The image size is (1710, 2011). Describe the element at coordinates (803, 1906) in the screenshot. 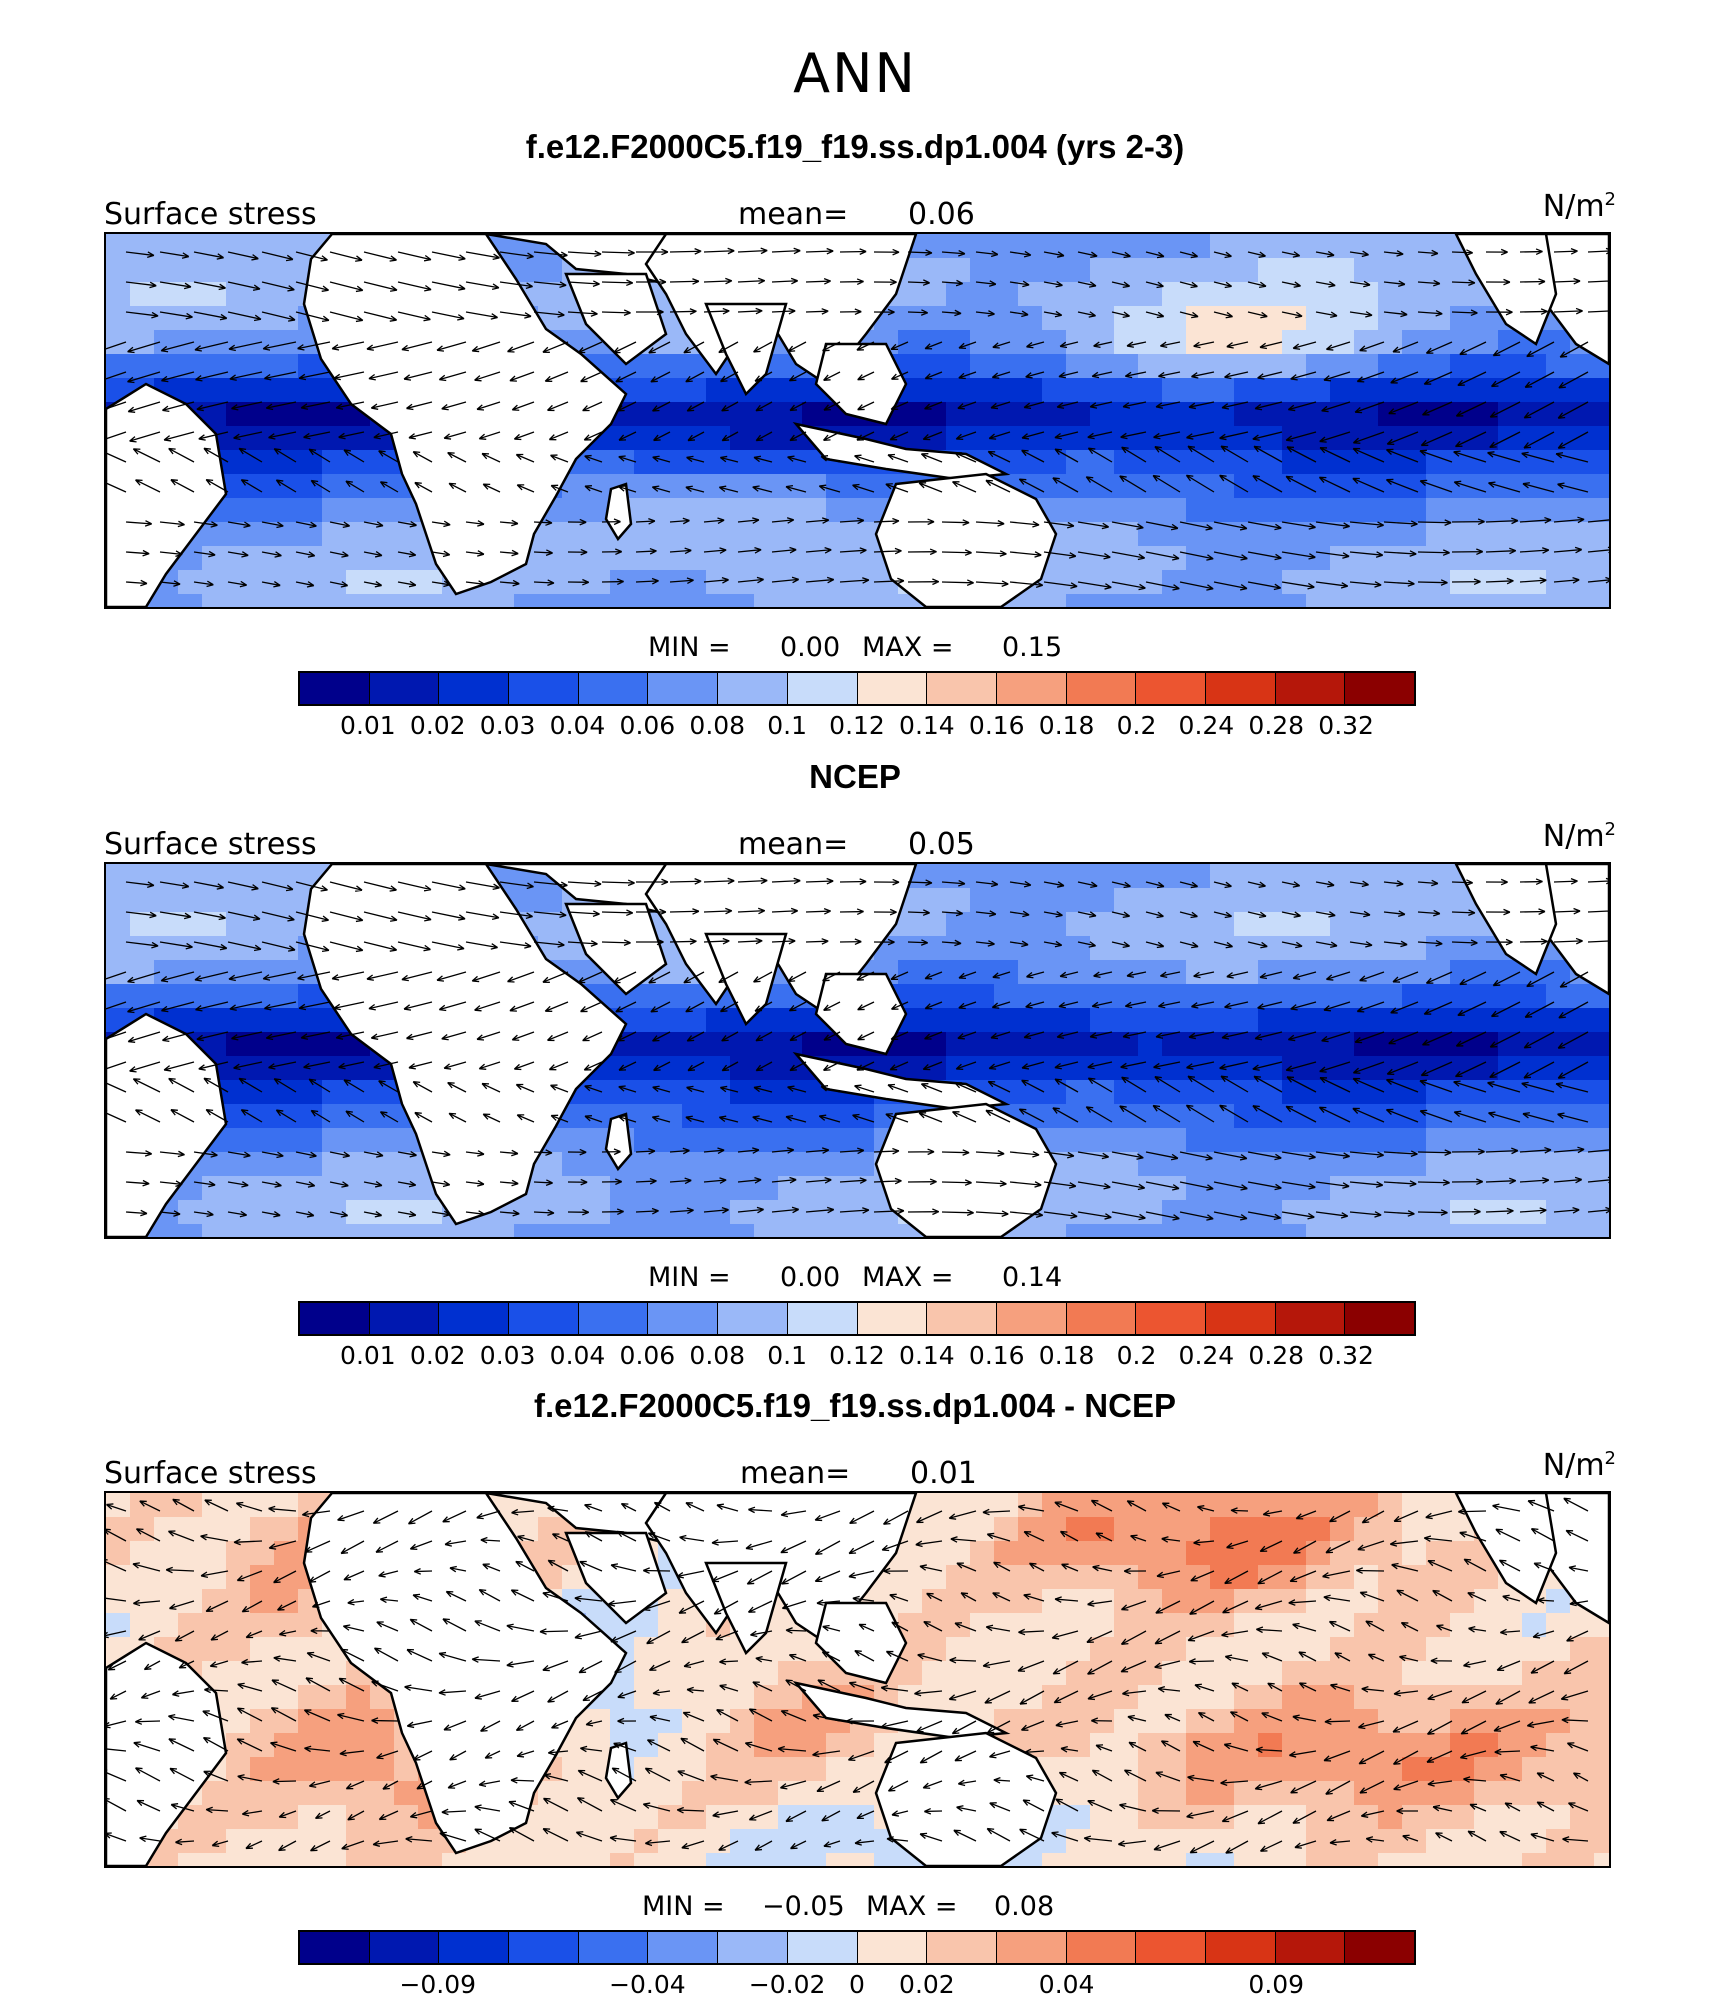

I see `panel-3-min-value: −0.05` at that location.